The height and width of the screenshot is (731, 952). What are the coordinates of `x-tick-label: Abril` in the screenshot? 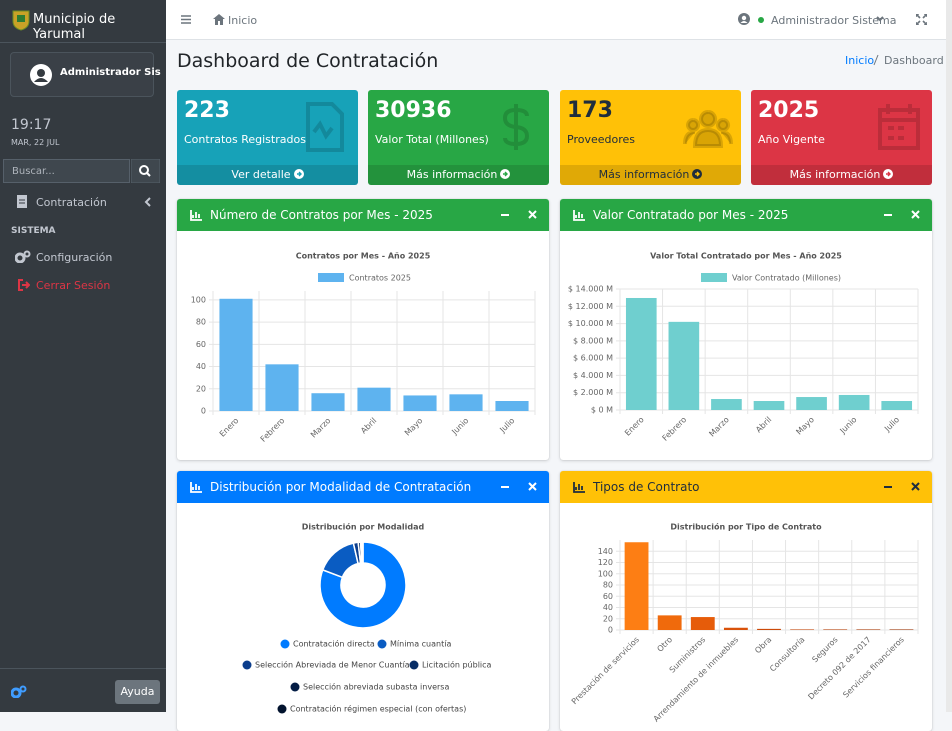 It's located at (368, 425).